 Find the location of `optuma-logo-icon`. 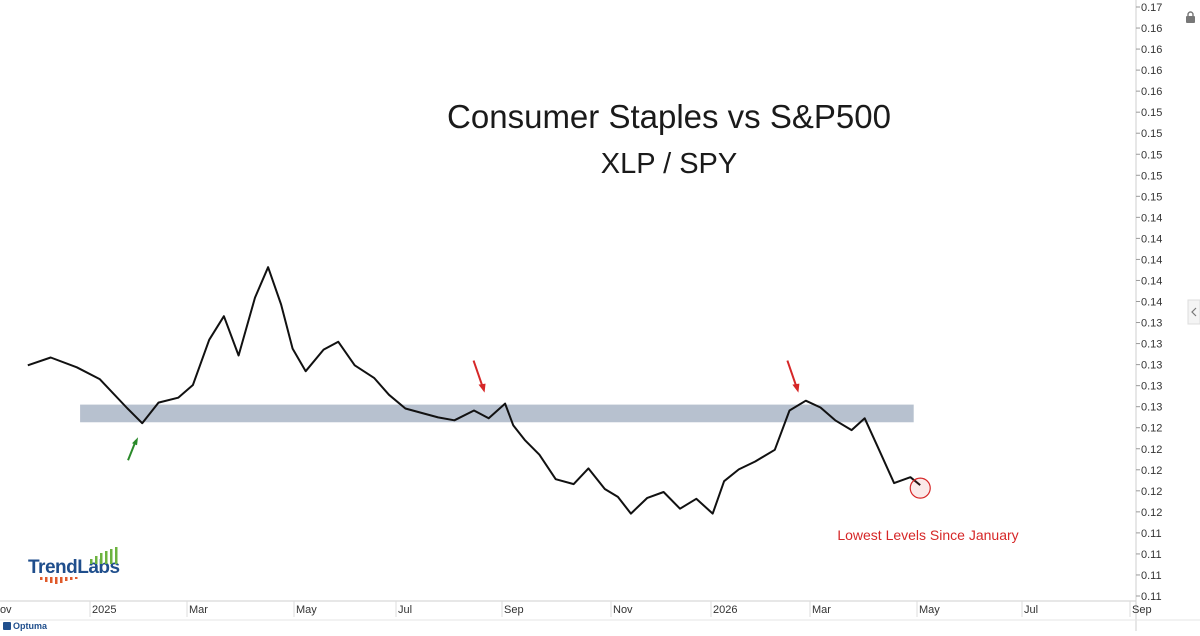

optuma-logo-icon is located at coordinates (7, 626).